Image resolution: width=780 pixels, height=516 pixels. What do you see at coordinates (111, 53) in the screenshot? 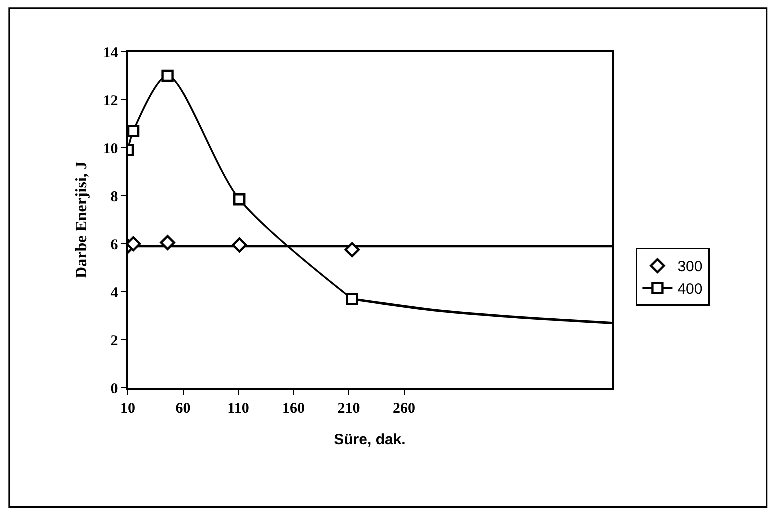
I see `y-tick-label: 14` at bounding box center [111, 53].